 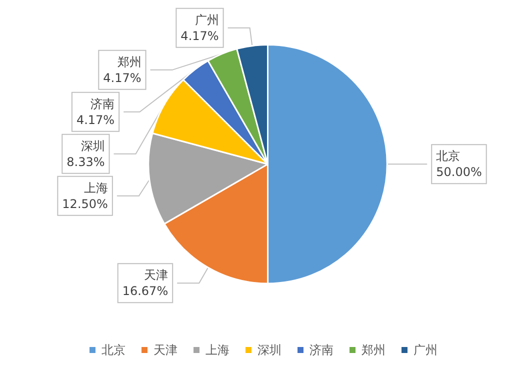 What do you see at coordinates (102, 103) in the screenshot?
I see `slice-label: 济南` at bounding box center [102, 103].